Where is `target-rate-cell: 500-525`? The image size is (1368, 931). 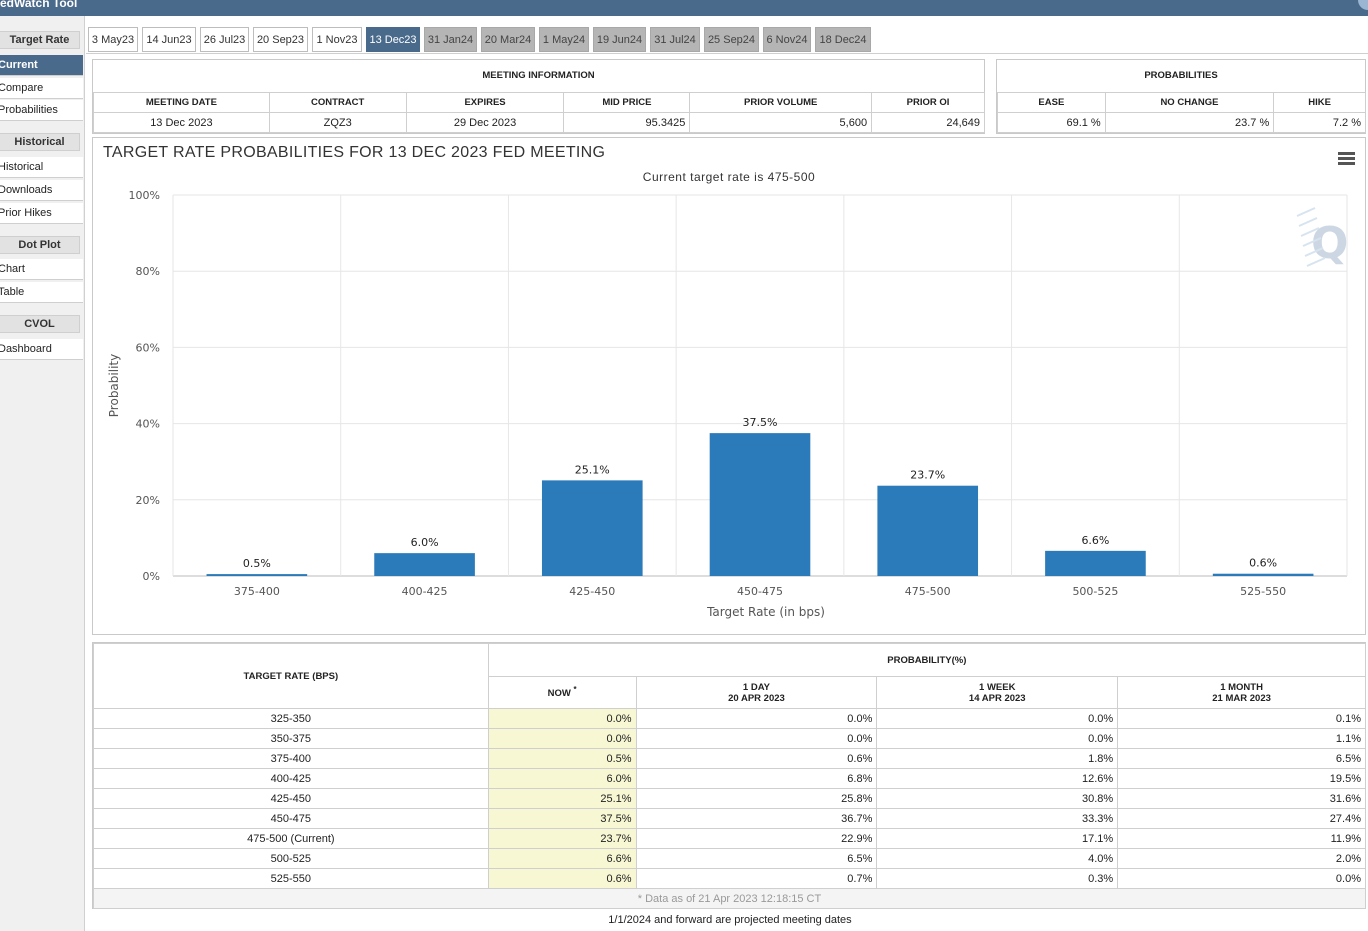 target-rate-cell: 500-525 is located at coordinates (291, 858).